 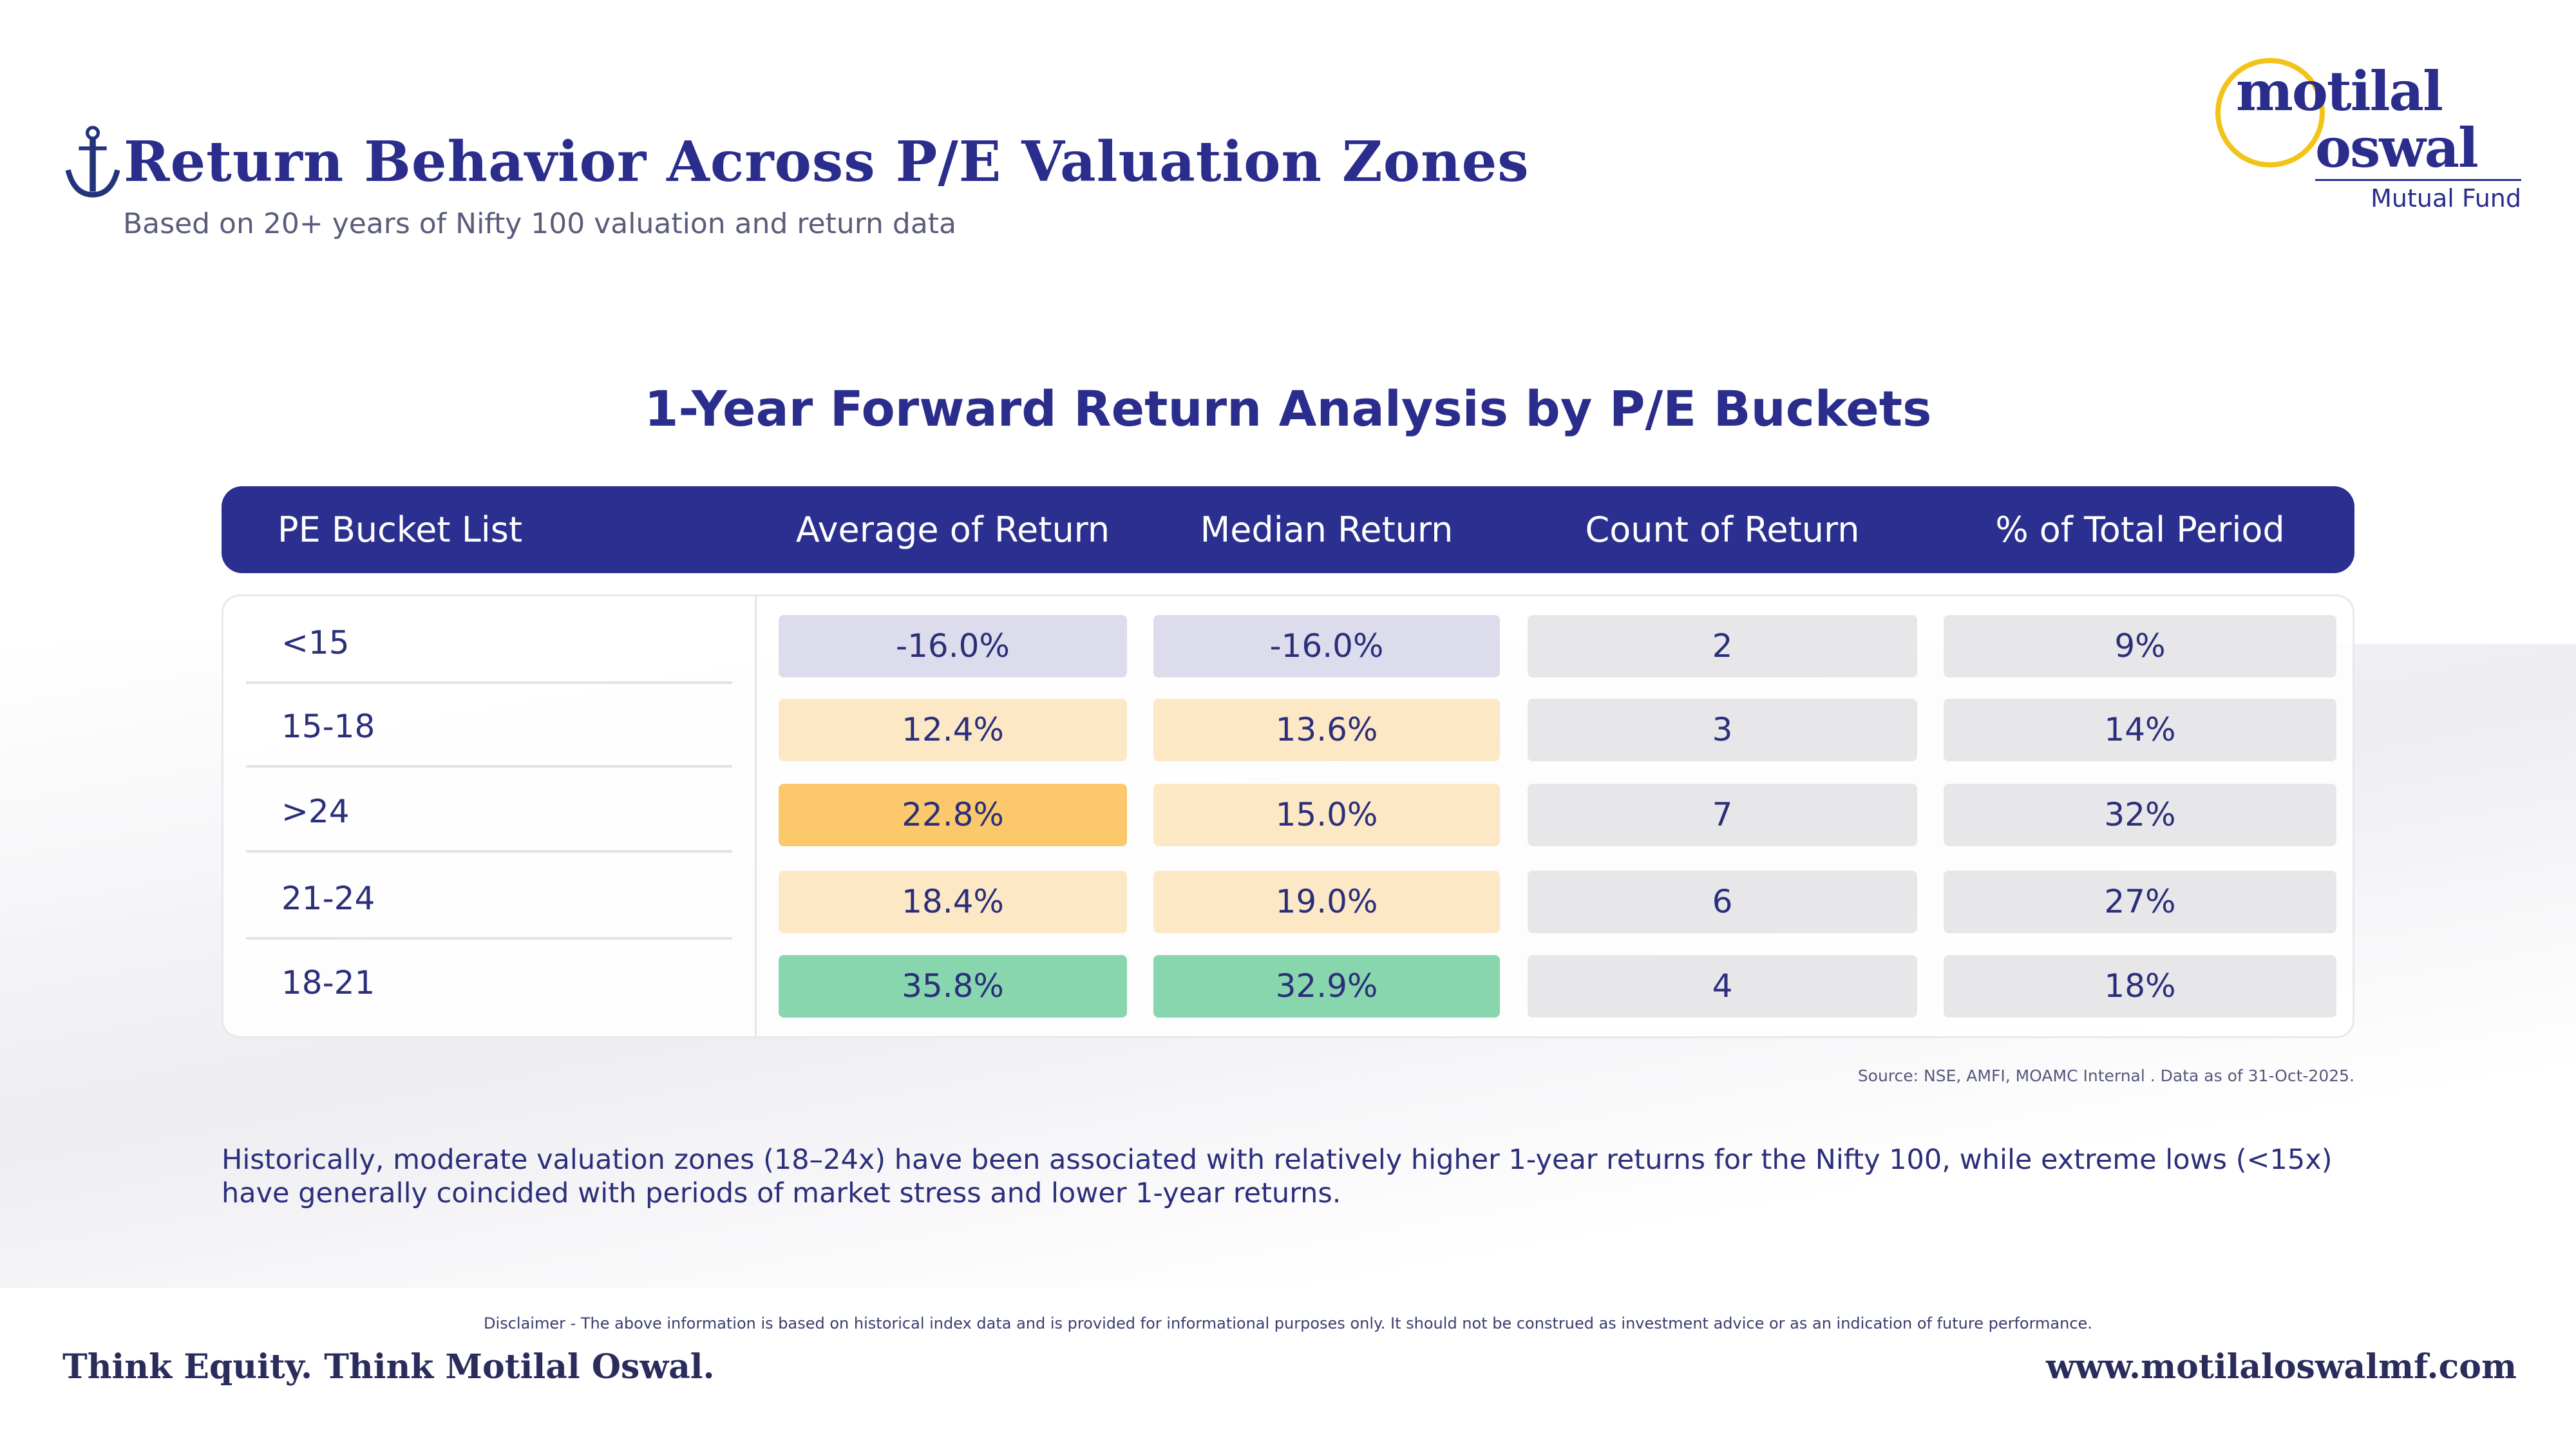 I want to click on column-header-average: Average of Return, so click(x=952, y=529).